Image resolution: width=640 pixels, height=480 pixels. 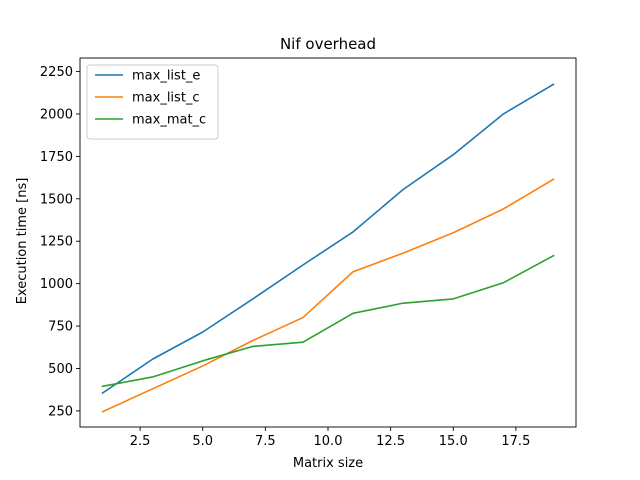 What do you see at coordinates (453, 441) in the screenshot?
I see `x-tick-label: 15.0` at bounding box center [453, 441].